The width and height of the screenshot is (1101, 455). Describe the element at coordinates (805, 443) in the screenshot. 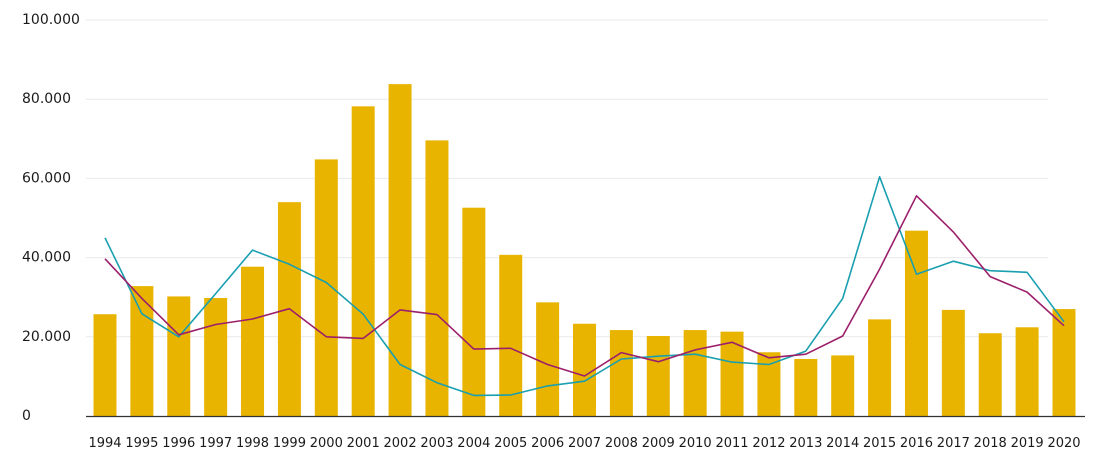

I see `x-tick-label: 2013` at that location.